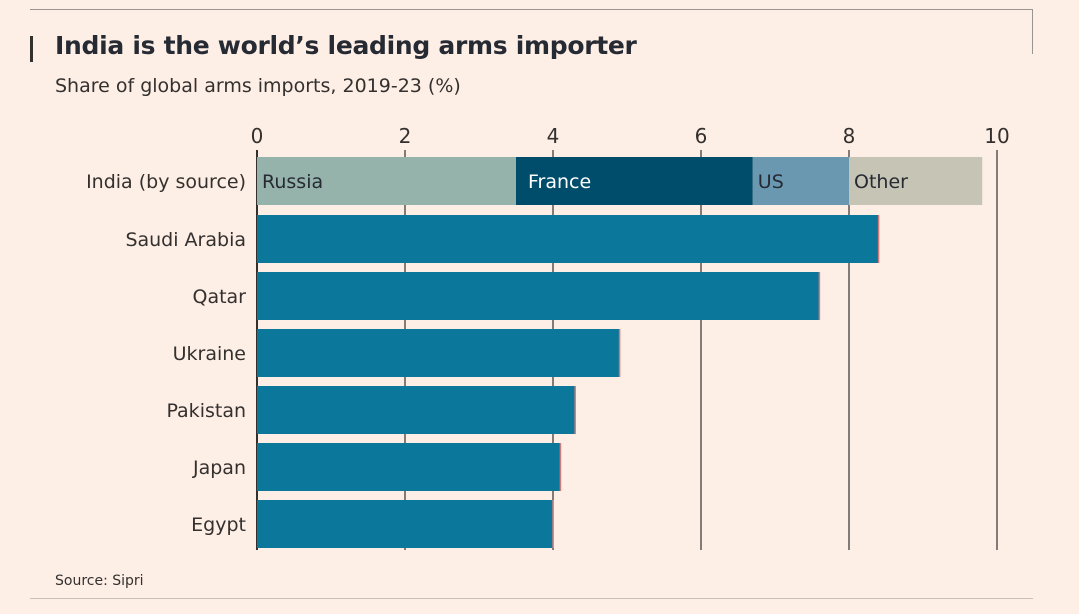 The image size is (1079, 614). What do you see at coordinates (559, 182) in the screenshot?
I see `segment-label: France` at bounding box center [559, 182].